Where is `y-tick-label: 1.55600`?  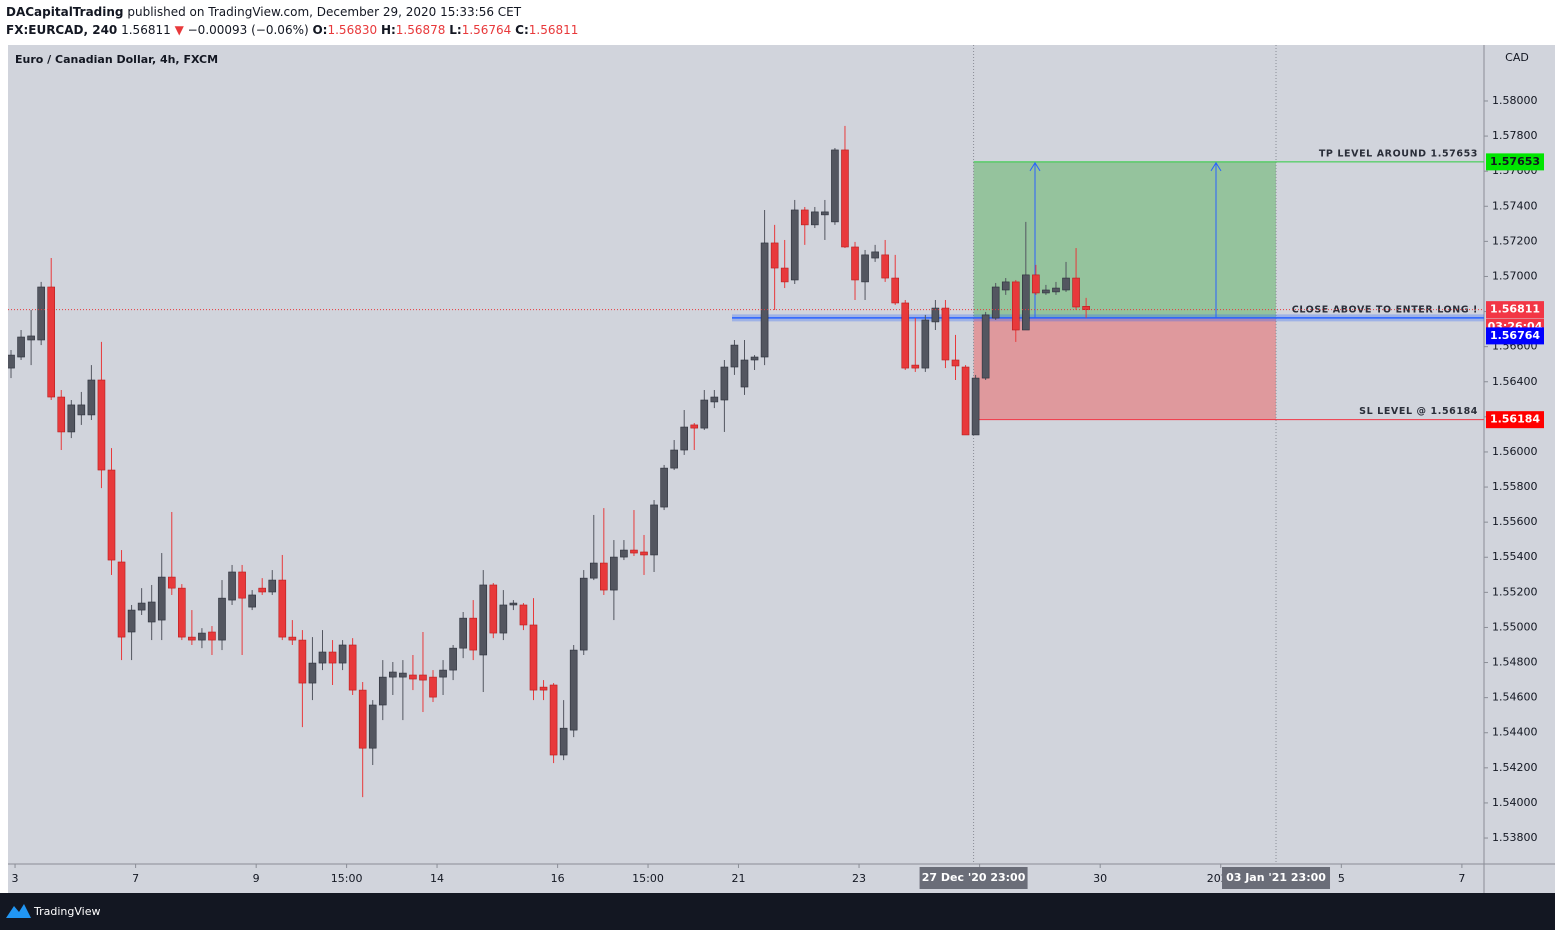
y-tick-label: 1.55600 is located at coordinates (1515, 521).